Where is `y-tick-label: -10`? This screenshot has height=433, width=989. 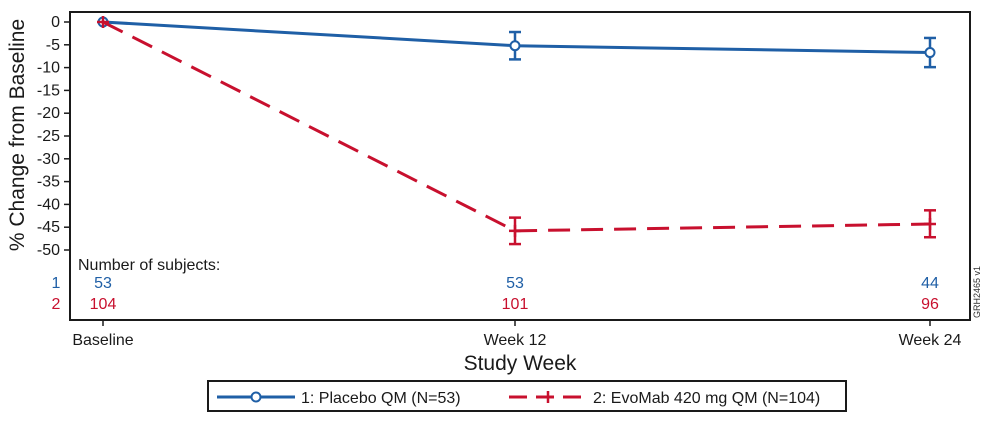 y-tick-label: -10 is located at coordinates (48, 68).